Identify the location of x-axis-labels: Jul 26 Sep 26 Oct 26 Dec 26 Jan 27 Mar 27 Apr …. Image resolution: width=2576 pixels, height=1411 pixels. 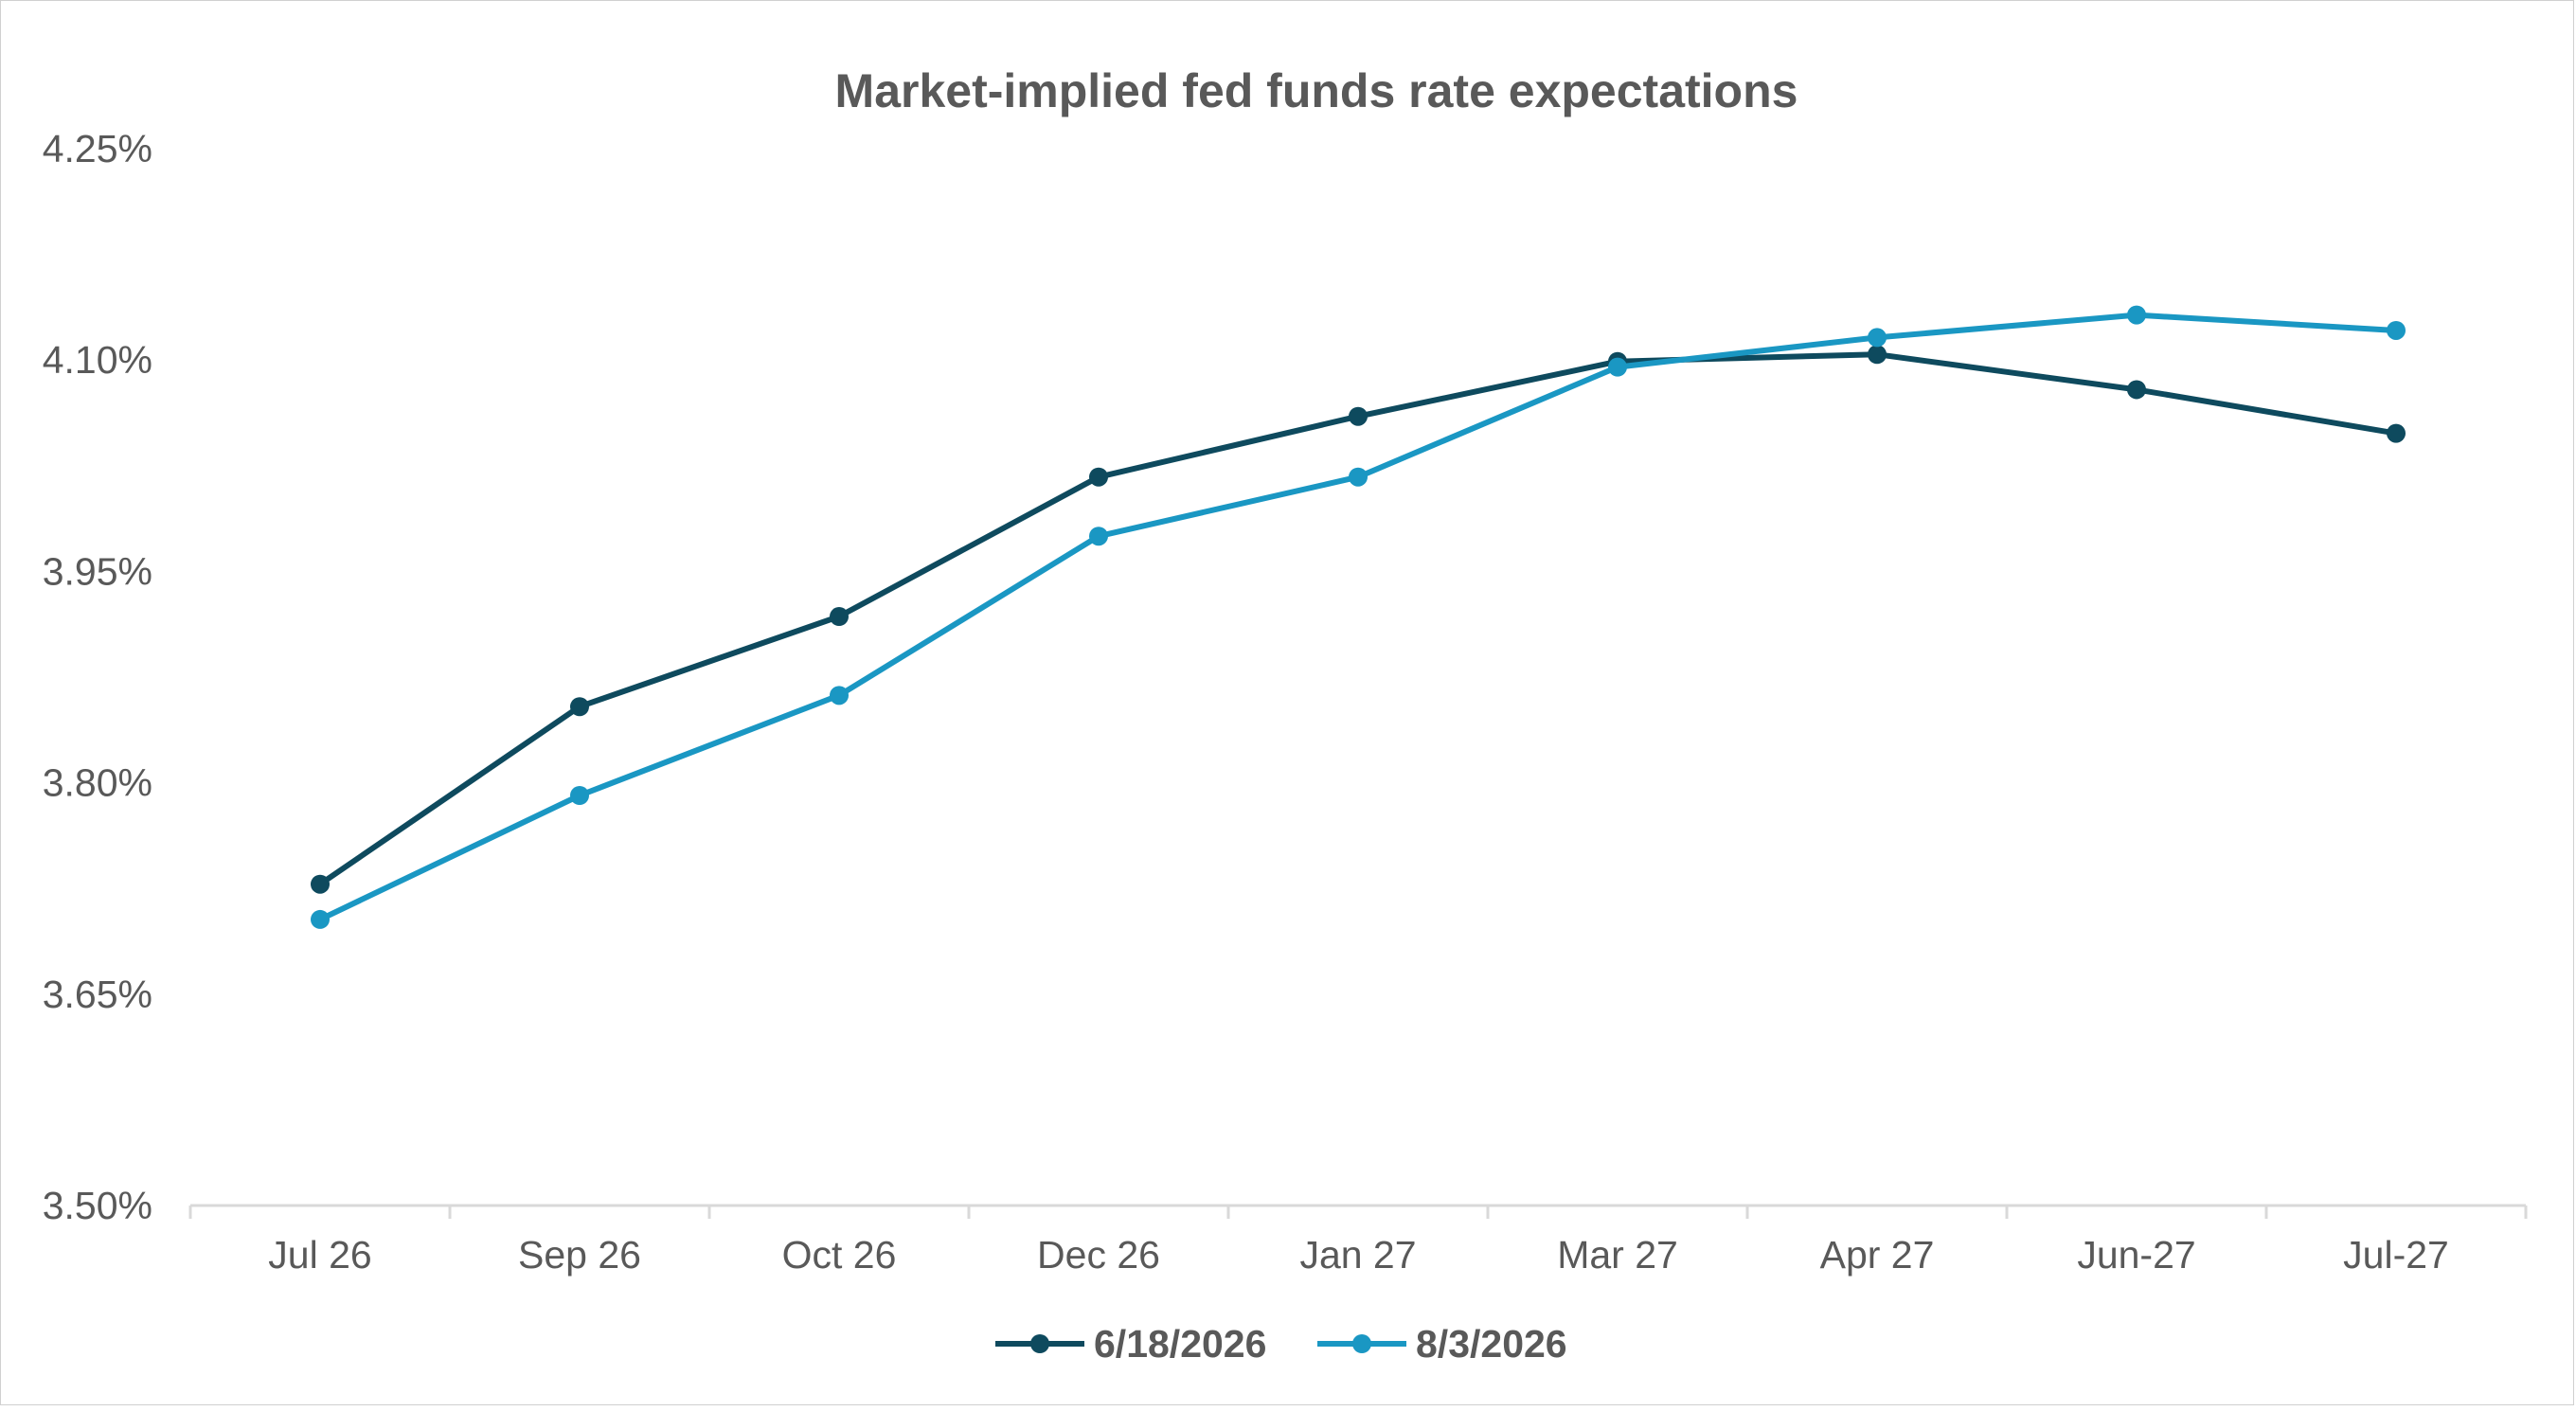
(1358, 1255).